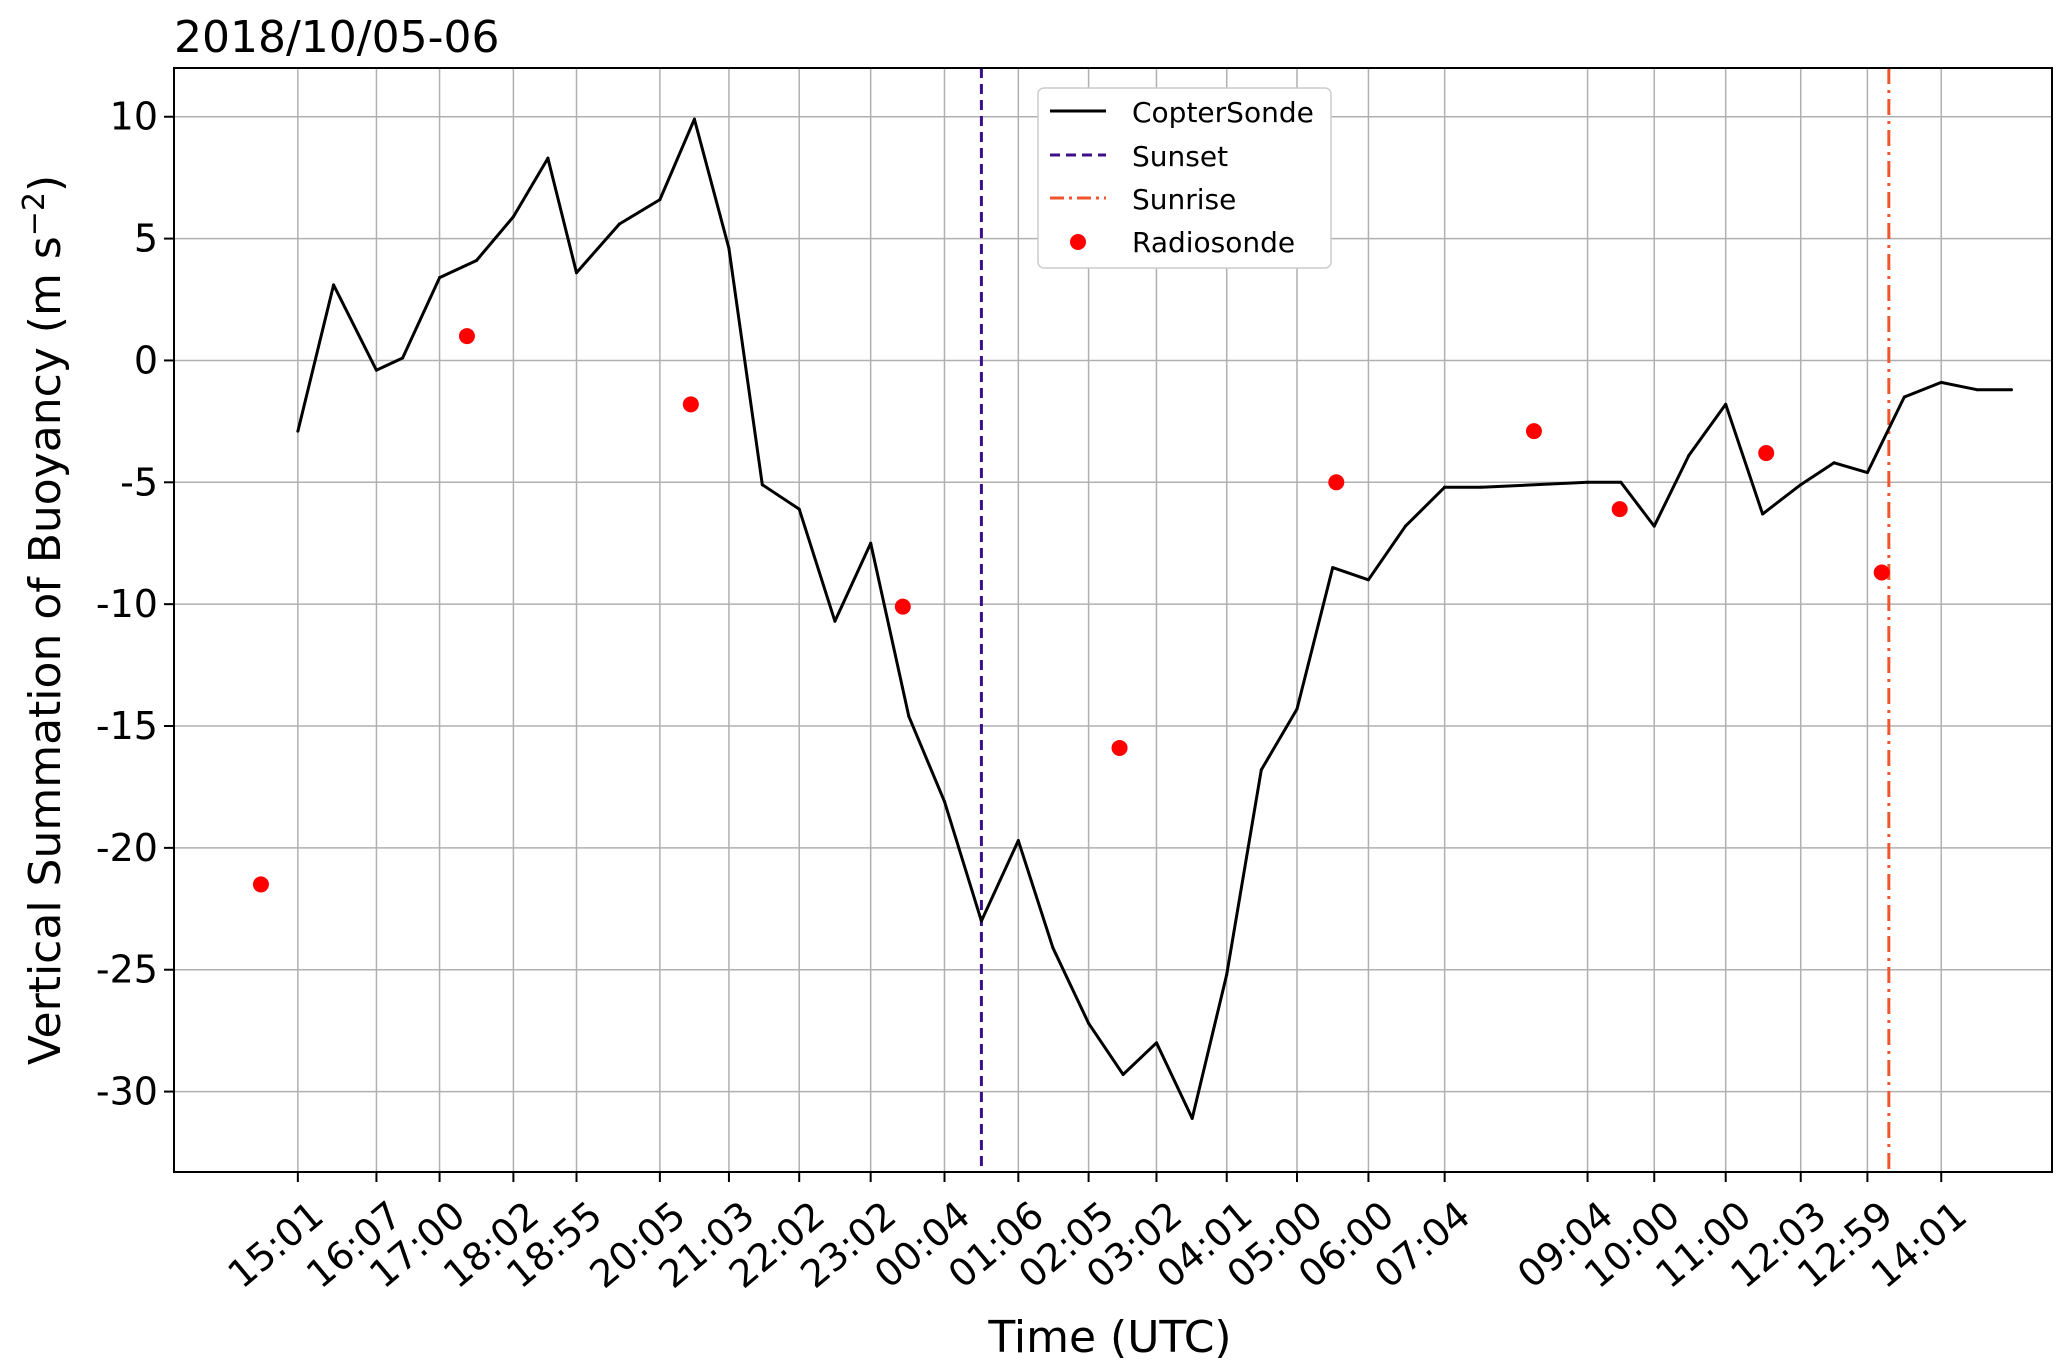  Describe the element at coordinates (1078, 242) in the screenshot. I see `legend-swatch-radiosonde` at that location.